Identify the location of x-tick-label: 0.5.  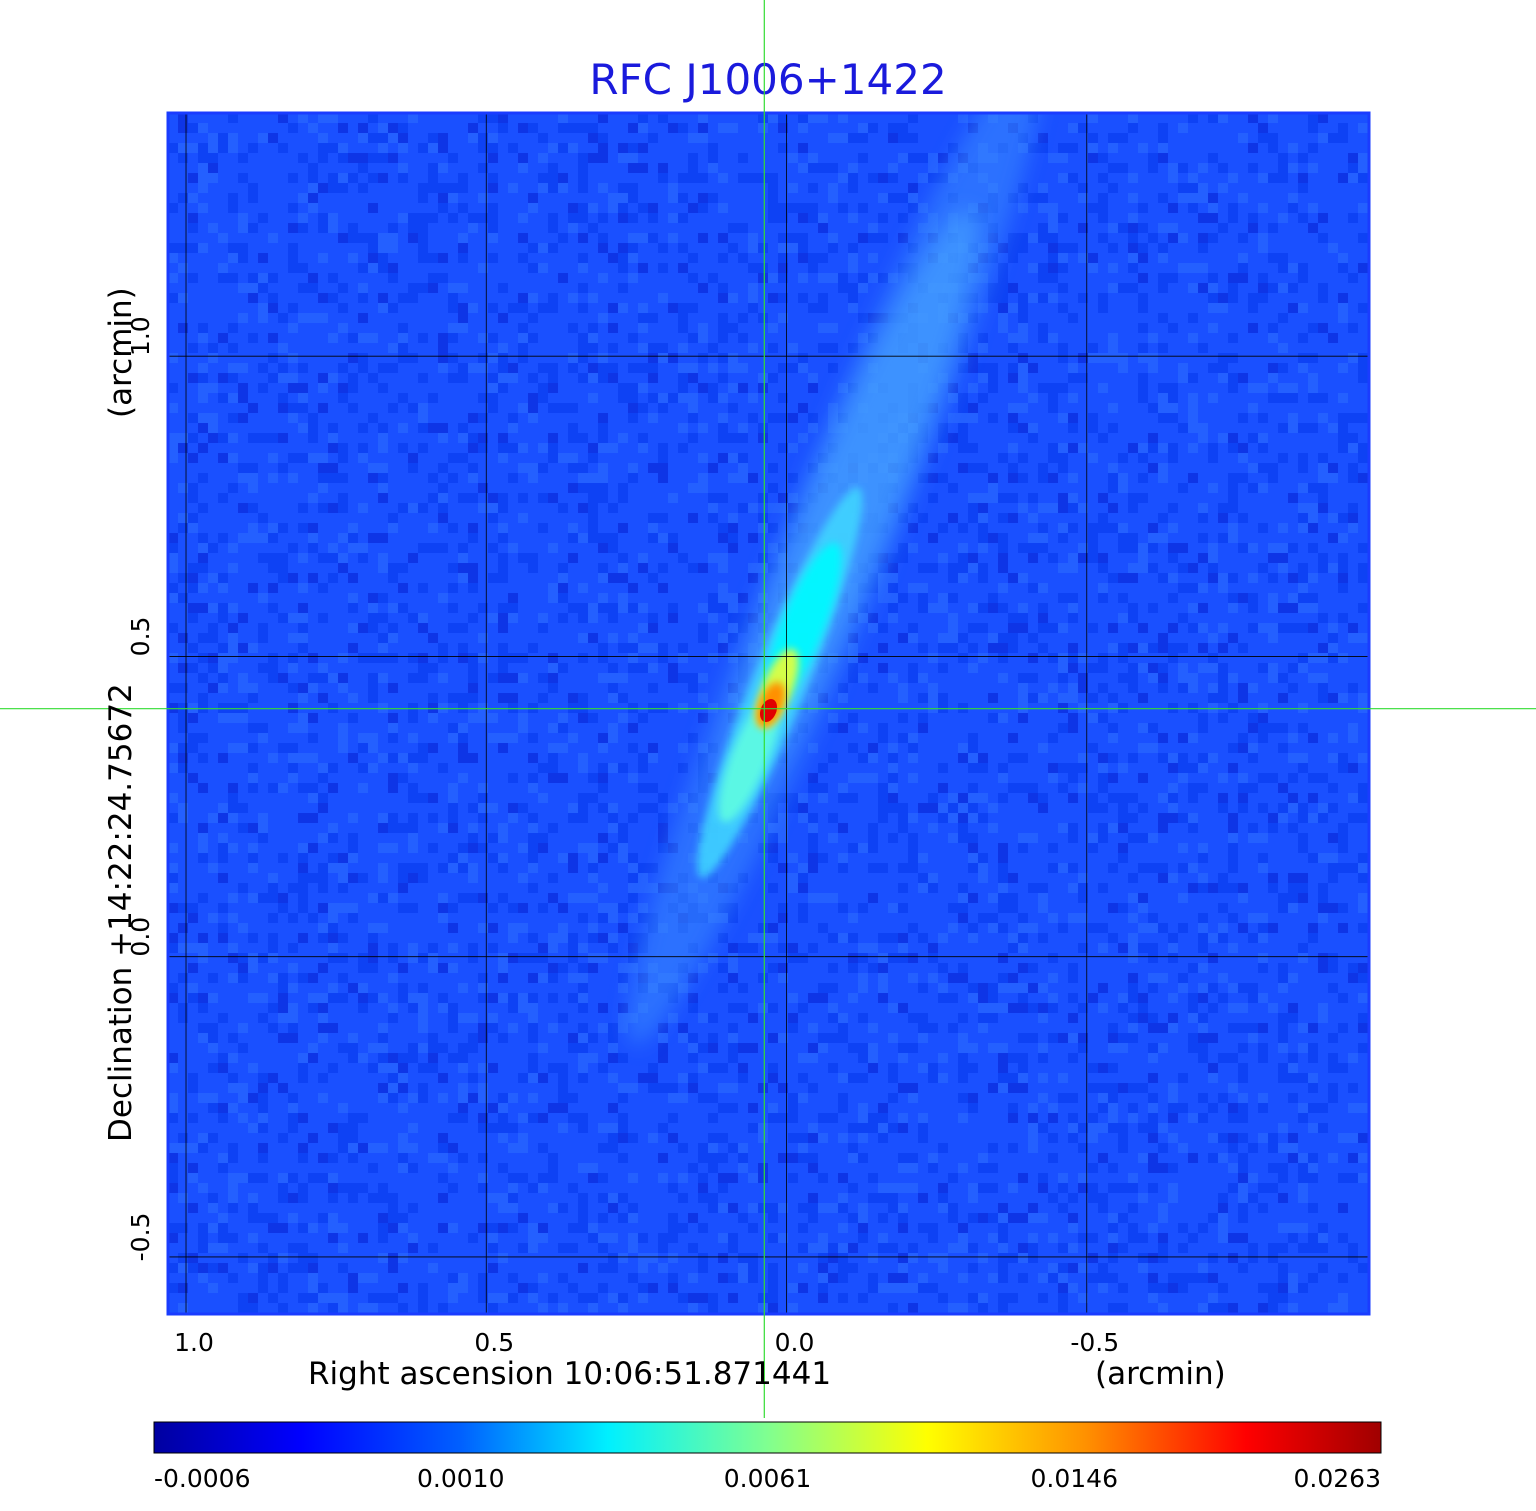
(494, 1342).